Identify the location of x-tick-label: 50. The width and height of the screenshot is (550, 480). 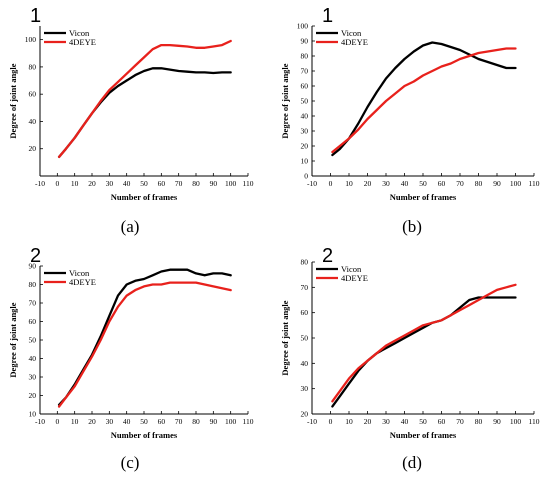
(144, 421).